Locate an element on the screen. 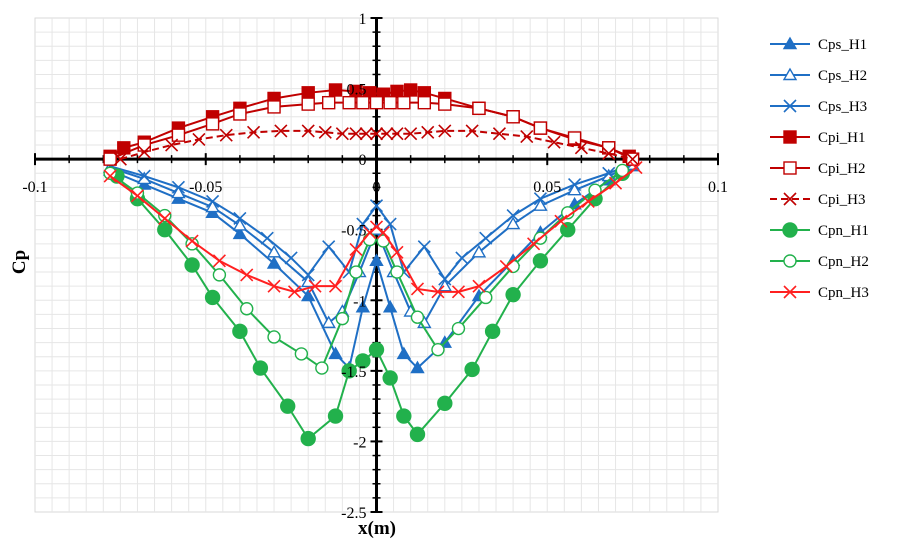 The height and width of the screenshot is (544, 910). x-tick-label: 0.1 is located at coordinates (718, 187).